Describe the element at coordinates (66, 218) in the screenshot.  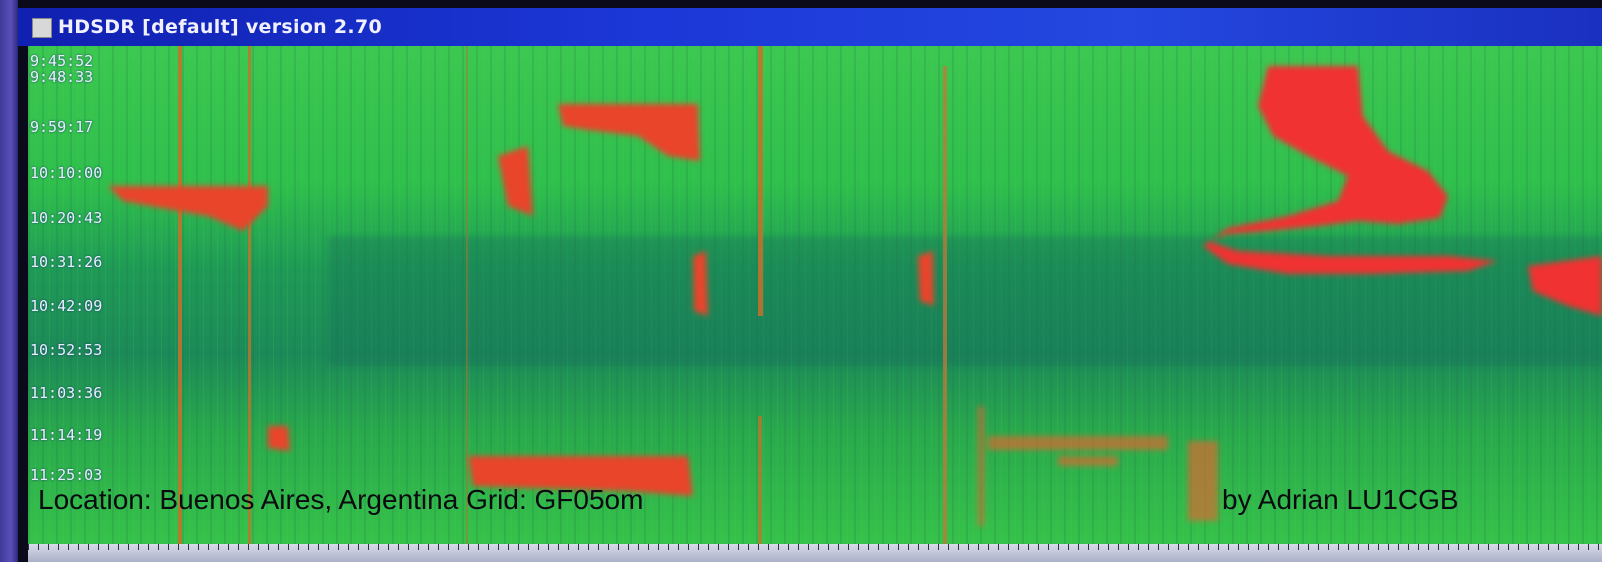
I see `timestamp-label: 10:20:43` at that location.